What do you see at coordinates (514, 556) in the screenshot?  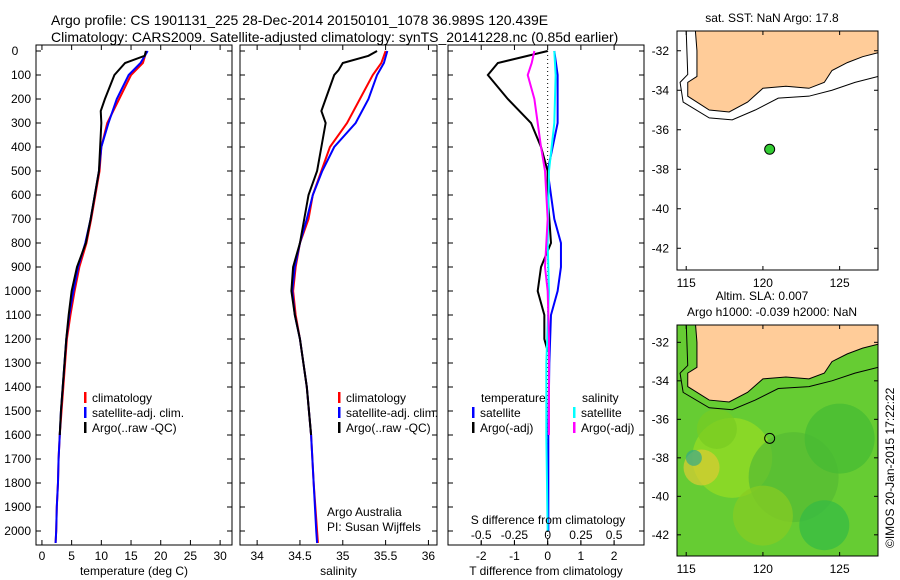 I see `x-tick-label: -1` at bounding box center [514, 556].